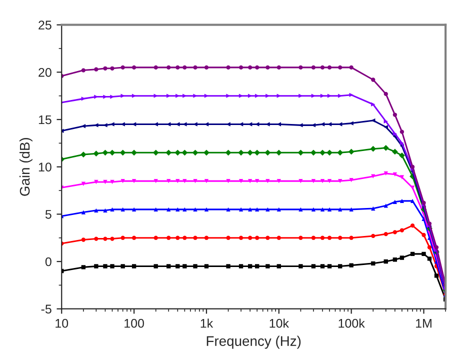 Image resolution: width=474 pixels, height=355 pixels. What do you see at coordinates (48, 261) in the screenshot?
I see `y-tick-label: 0` at bounding box center [48, 261].